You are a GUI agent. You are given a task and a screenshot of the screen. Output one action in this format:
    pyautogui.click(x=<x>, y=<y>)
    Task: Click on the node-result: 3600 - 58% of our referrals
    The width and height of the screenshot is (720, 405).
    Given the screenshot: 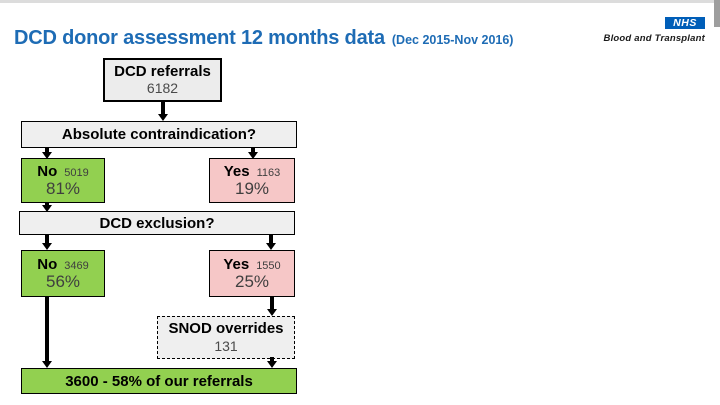 What is the action you would take?
    pyautogui.click(x=159, y=381)
    